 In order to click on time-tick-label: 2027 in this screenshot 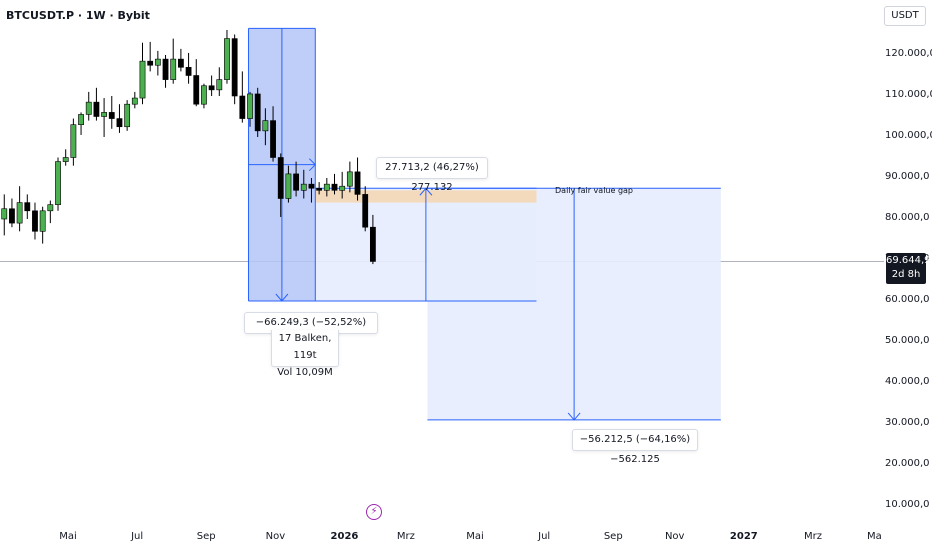, I will do `click(743, 536)`.